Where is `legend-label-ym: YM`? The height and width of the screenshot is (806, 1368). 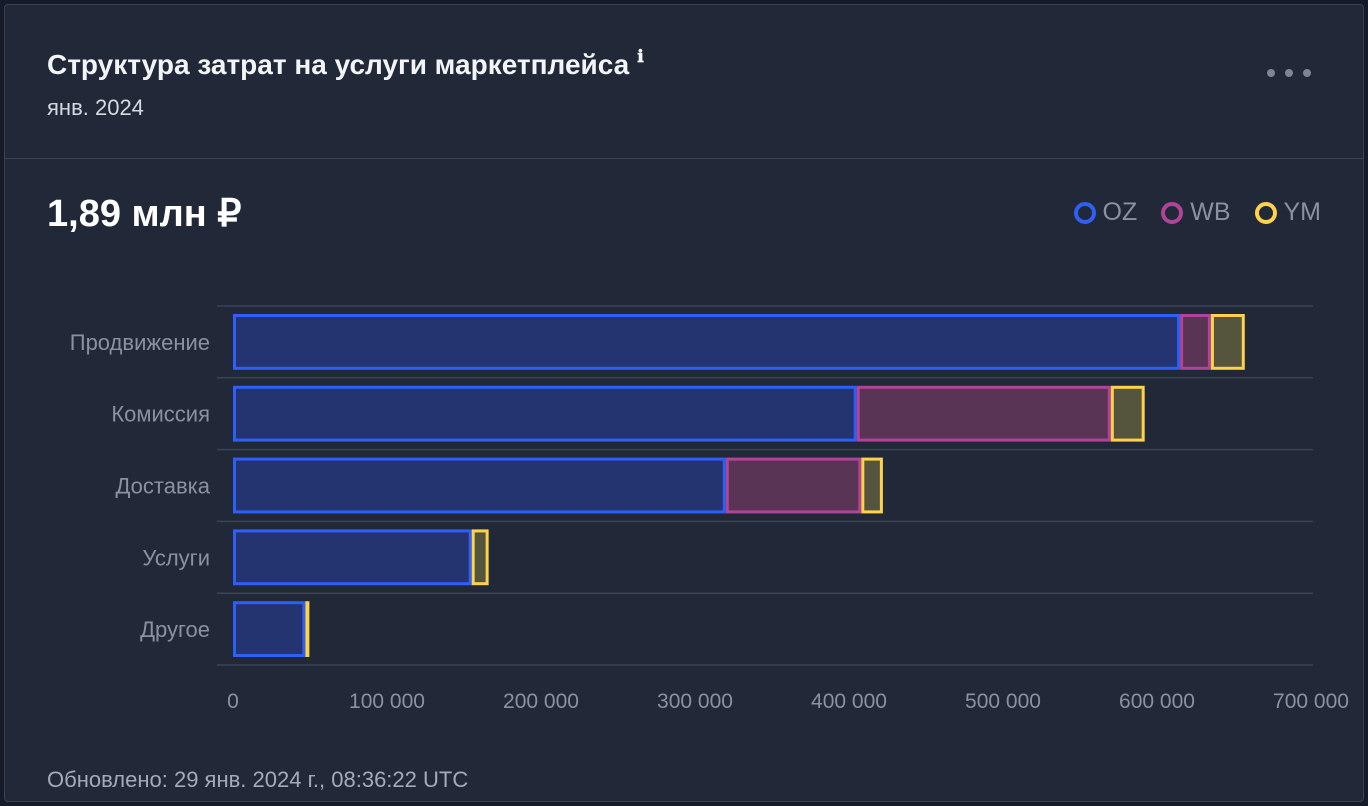
legend-label-ym: YM is located at coordinates (1302, 212).